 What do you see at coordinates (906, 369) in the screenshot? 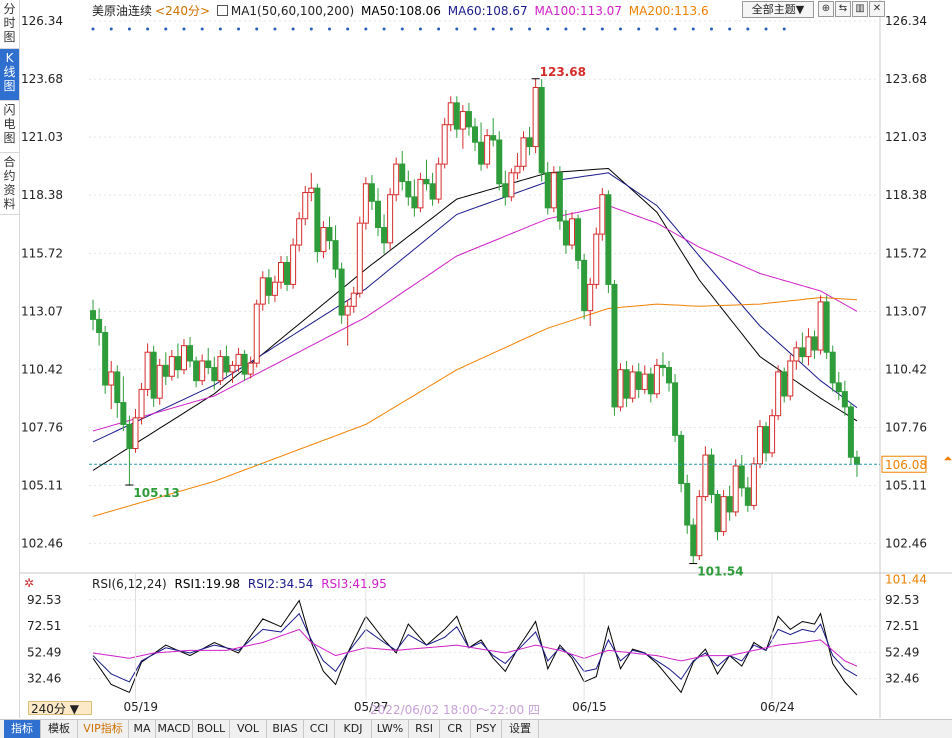
I see `y-tick-label-right: 110.42` at bounding box center [906, 369].